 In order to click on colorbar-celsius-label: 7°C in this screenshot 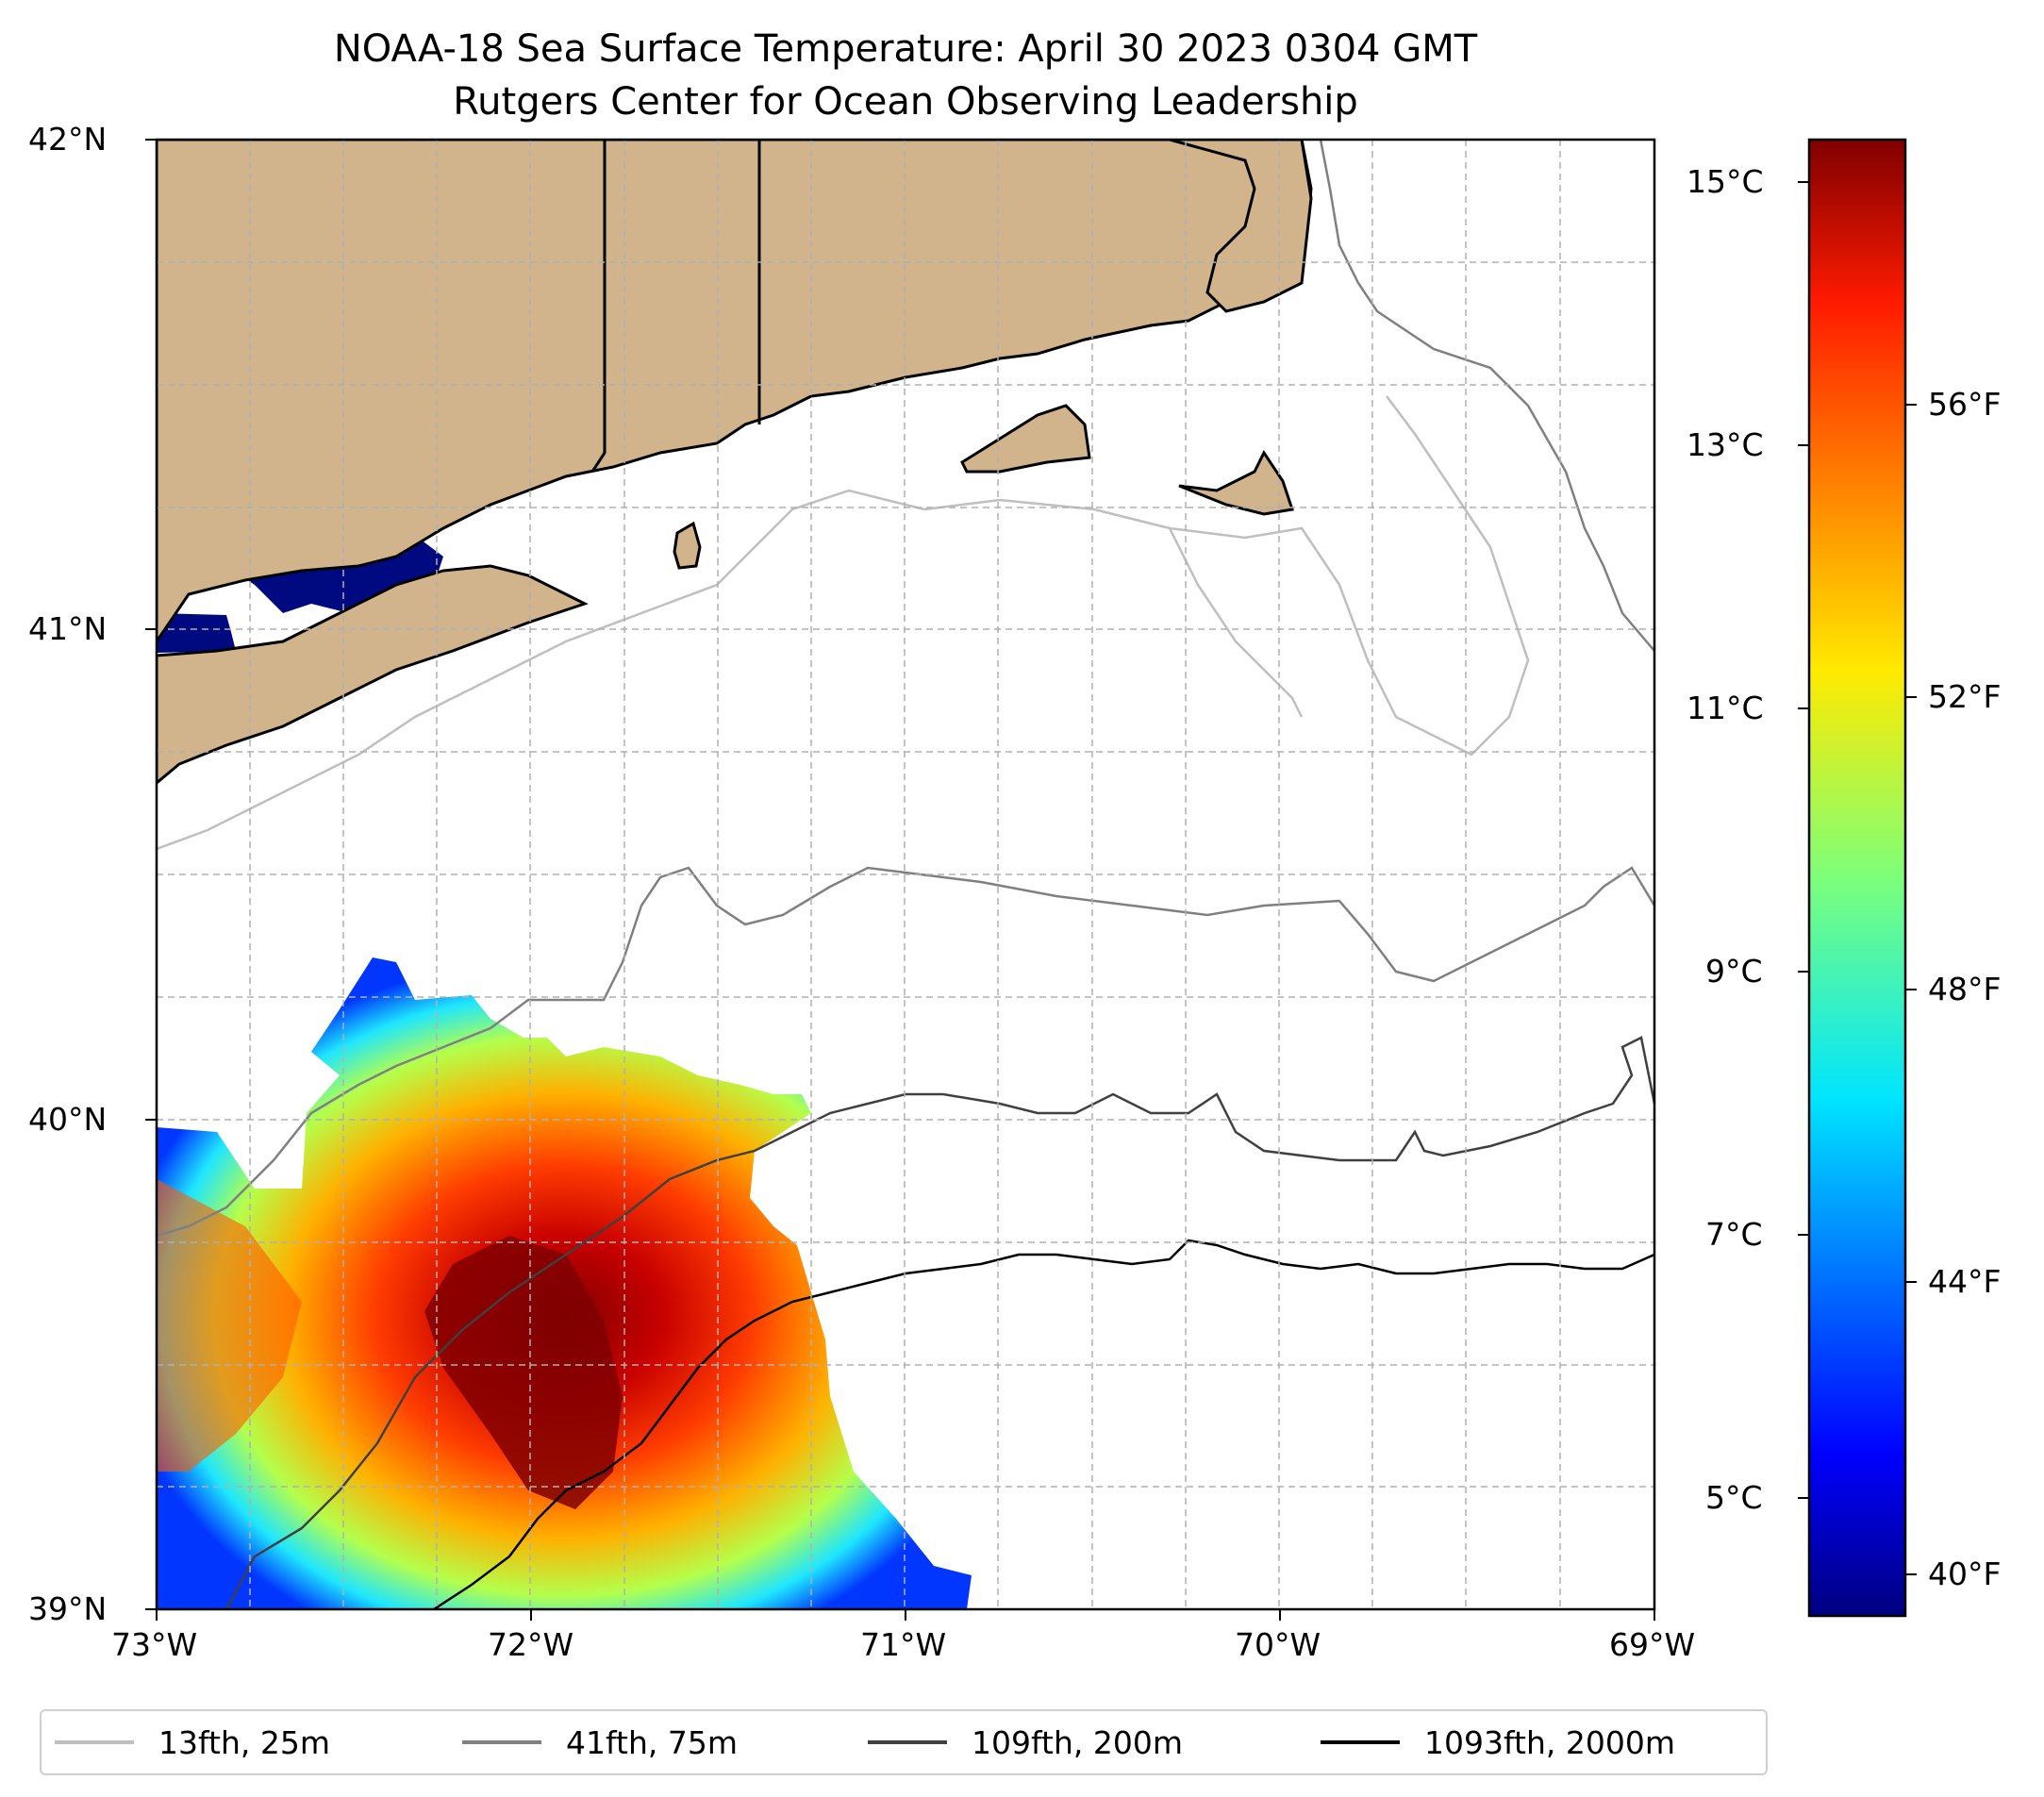, I will do `click(1734, 1234)`.